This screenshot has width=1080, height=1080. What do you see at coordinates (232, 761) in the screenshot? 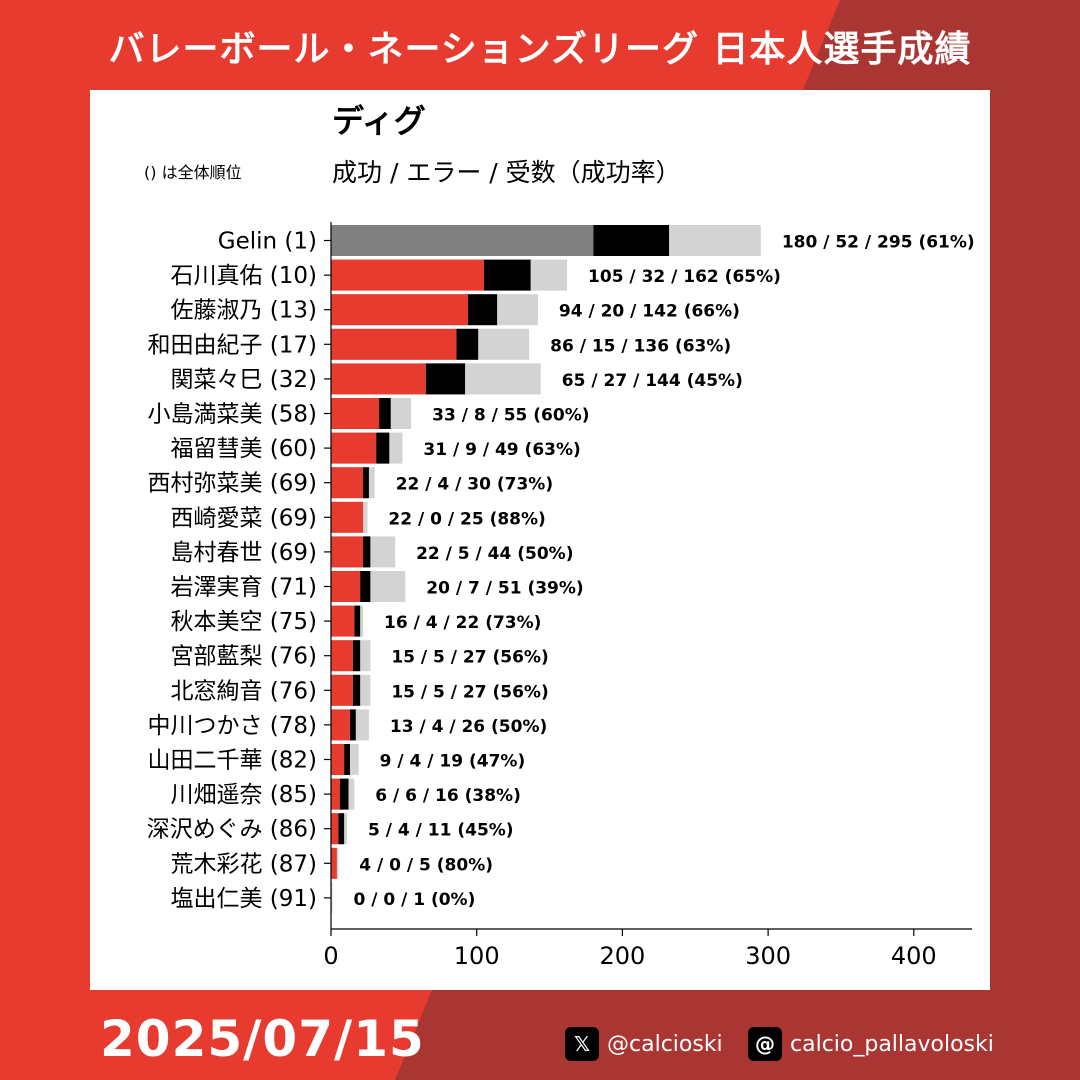
I see `y-tick-label: 山田二千華 (82)` at bounding box center [232, 761].